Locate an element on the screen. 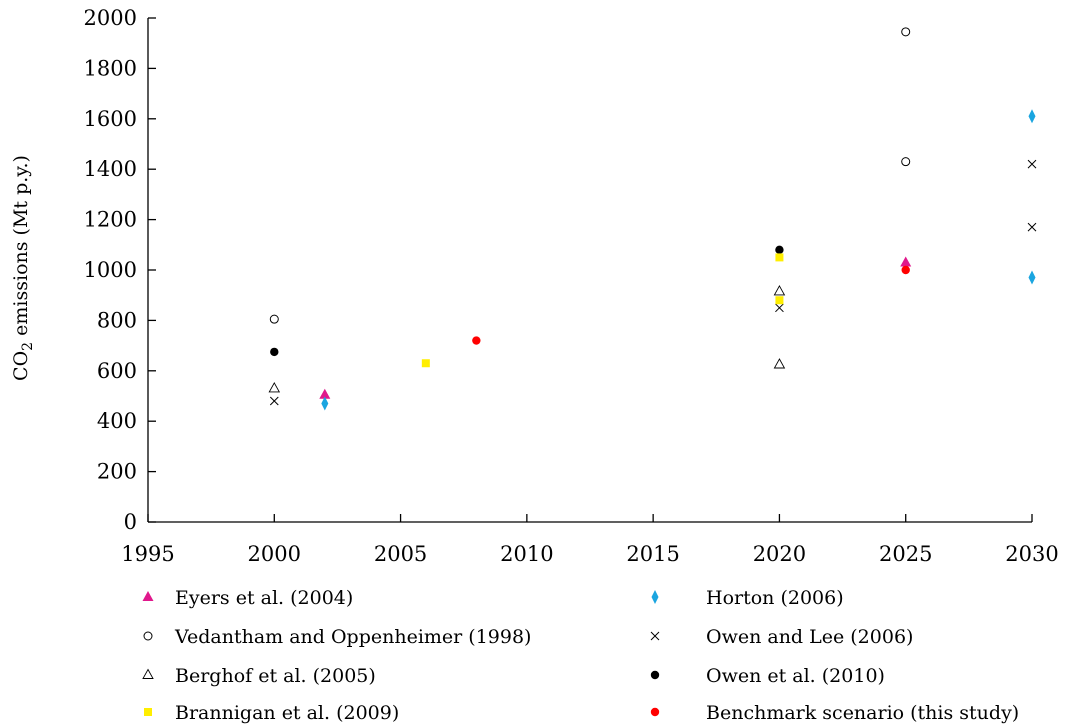  y-tick-label: 2000 is located at coordinates (110, 18).